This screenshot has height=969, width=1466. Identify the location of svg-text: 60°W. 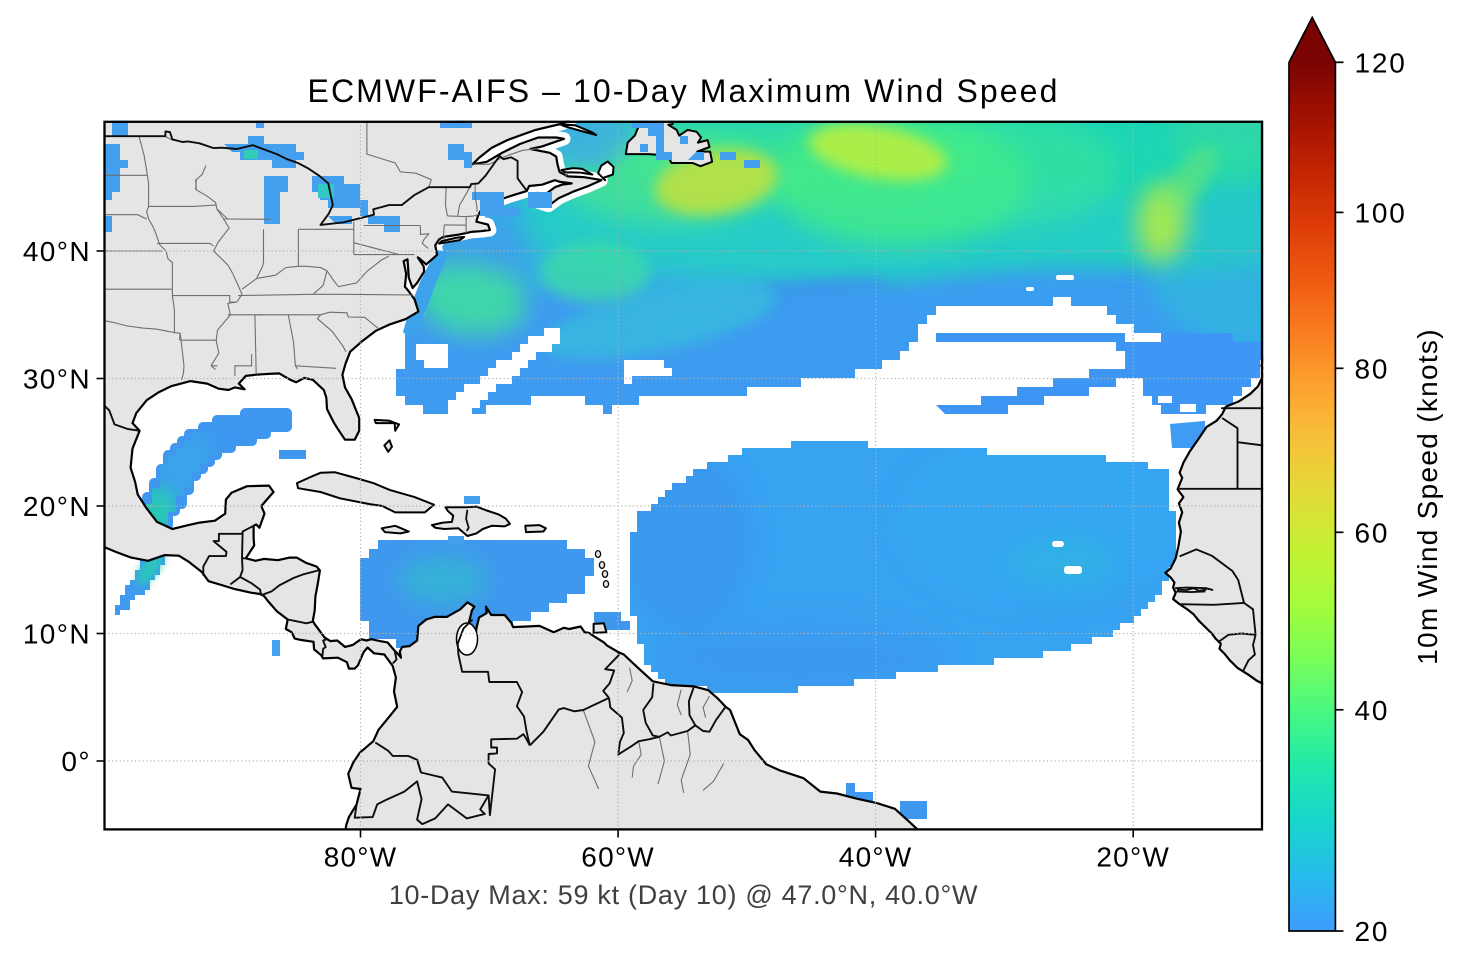
(618, 857).